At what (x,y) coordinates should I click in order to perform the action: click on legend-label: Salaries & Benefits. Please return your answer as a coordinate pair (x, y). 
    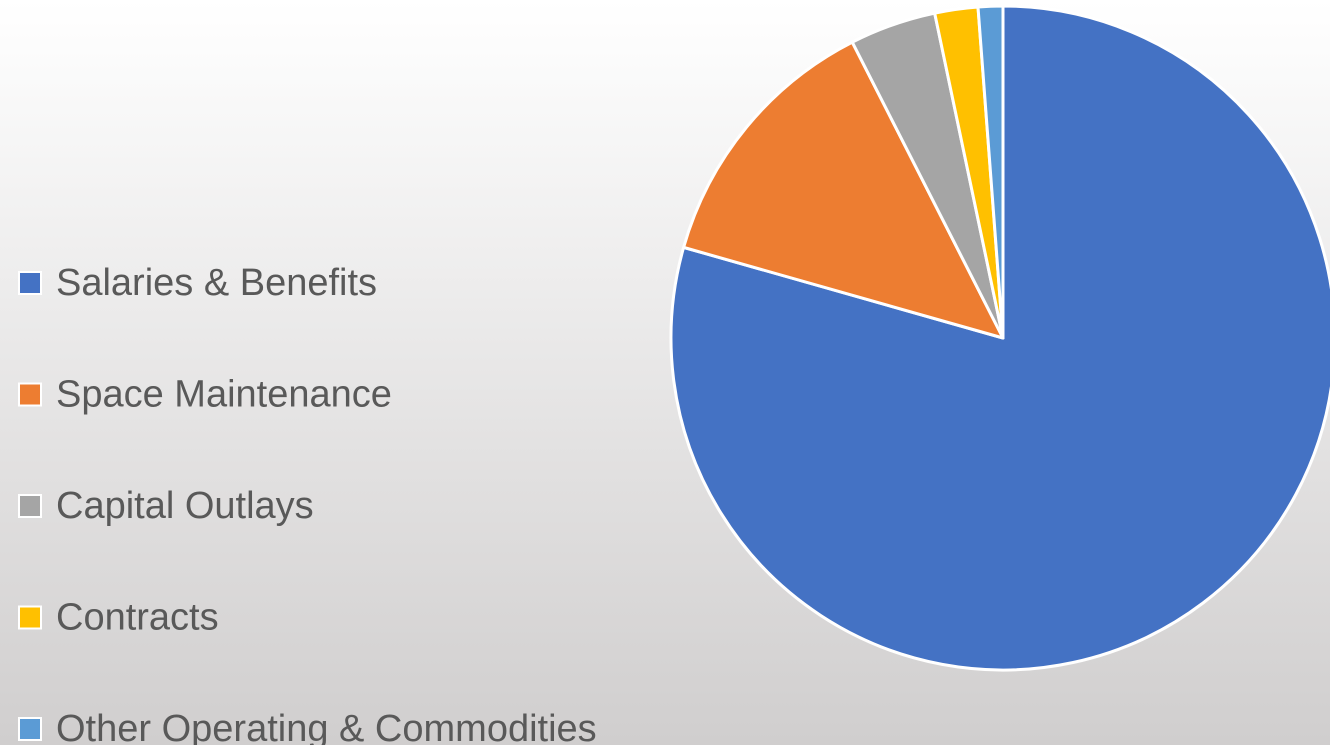
    Looking at the image, I should click on (216, 283).